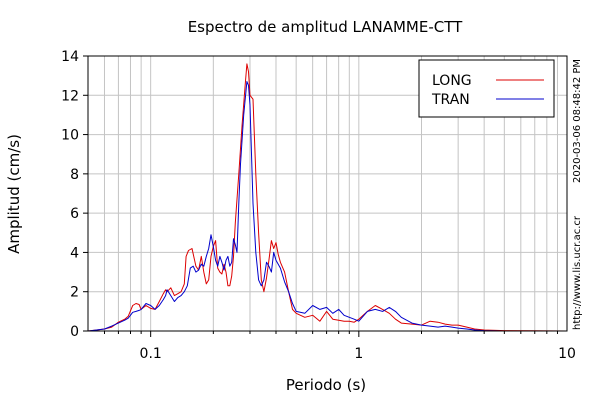  Describe the element at coordinates (325, 27) in the screenshot. I see `chart-title: Espectro de amplitud LANAMME-CTT` at that location.